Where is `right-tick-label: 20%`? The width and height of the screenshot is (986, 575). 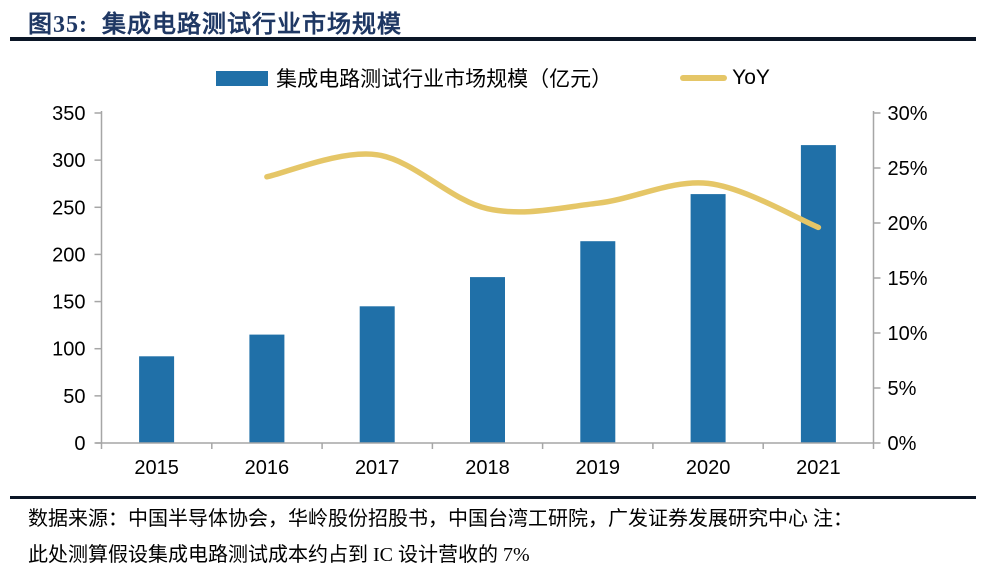
right-tick-label: 20% is located at coordinates (908, 224).